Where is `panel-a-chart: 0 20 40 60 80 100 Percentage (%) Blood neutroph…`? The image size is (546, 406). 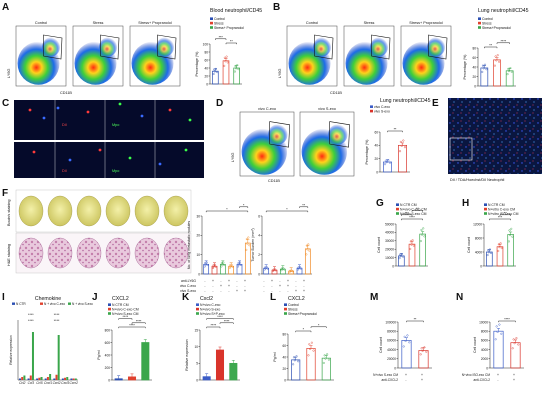
panel-a-chart: 0 20 40 60 80 100 Percentage (%) Blood neutroph… is located at coordinates (228, 47).